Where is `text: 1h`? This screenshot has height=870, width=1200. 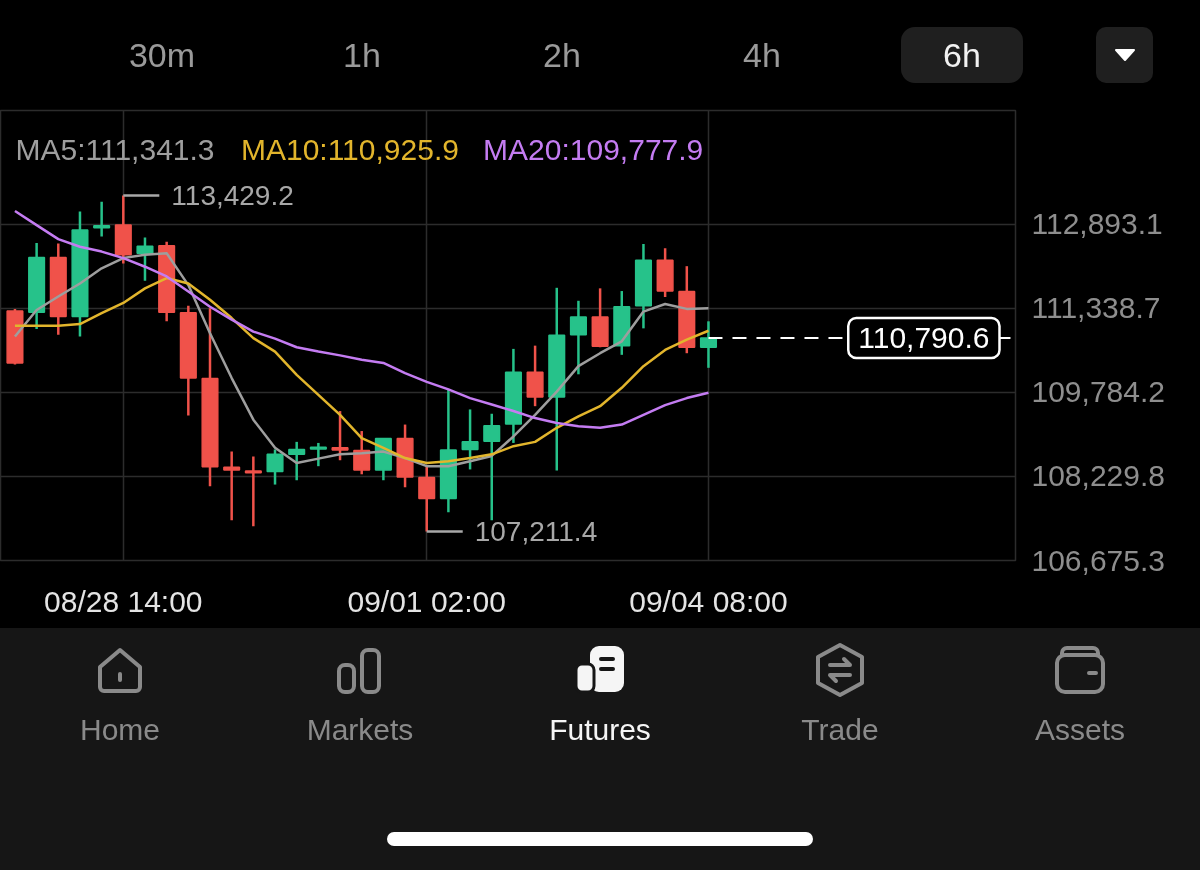
text: 1h is located at coordinates (362, 55).